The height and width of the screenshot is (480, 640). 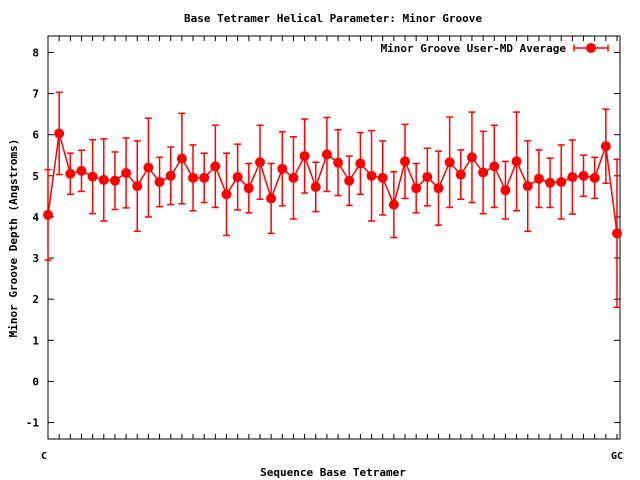 What do you see at coordinates (35, 381) in the screenshot?
I see `y-tick-label: 0` at bounding box center [35, 381].